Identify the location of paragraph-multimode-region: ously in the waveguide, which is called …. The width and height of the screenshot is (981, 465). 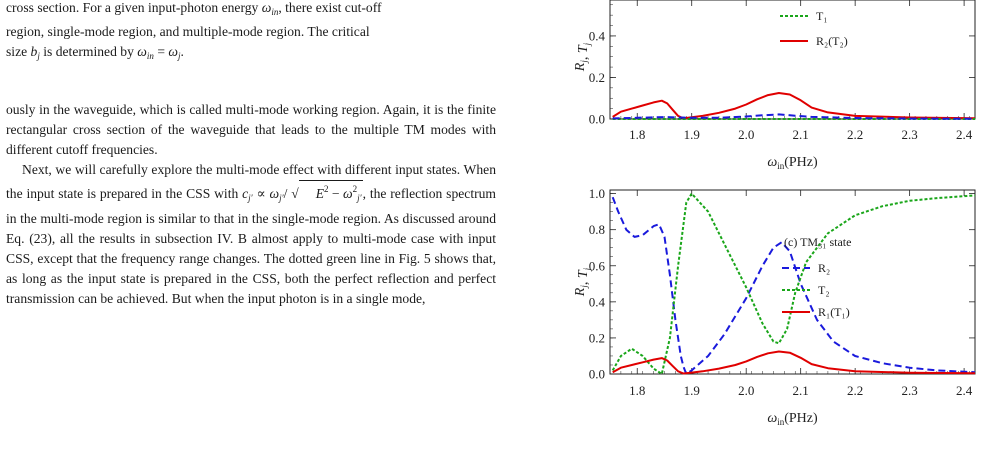
(251, 129).